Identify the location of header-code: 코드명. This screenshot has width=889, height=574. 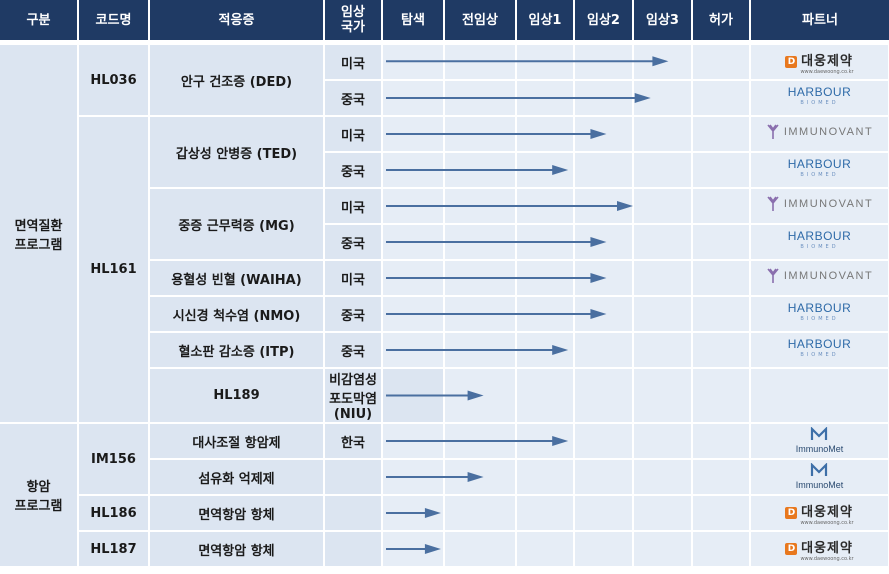
(113, 22).